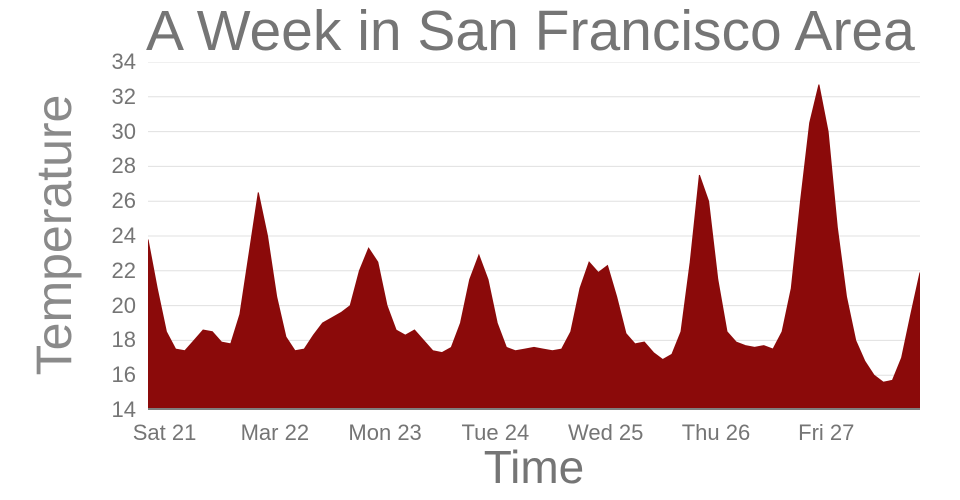 This screenshot has height=500, width=960. What do you see at coordinates (605, 432) in the screenshot?
I see `x-tick-label: Wed 25` at bounding box center [605, 432].